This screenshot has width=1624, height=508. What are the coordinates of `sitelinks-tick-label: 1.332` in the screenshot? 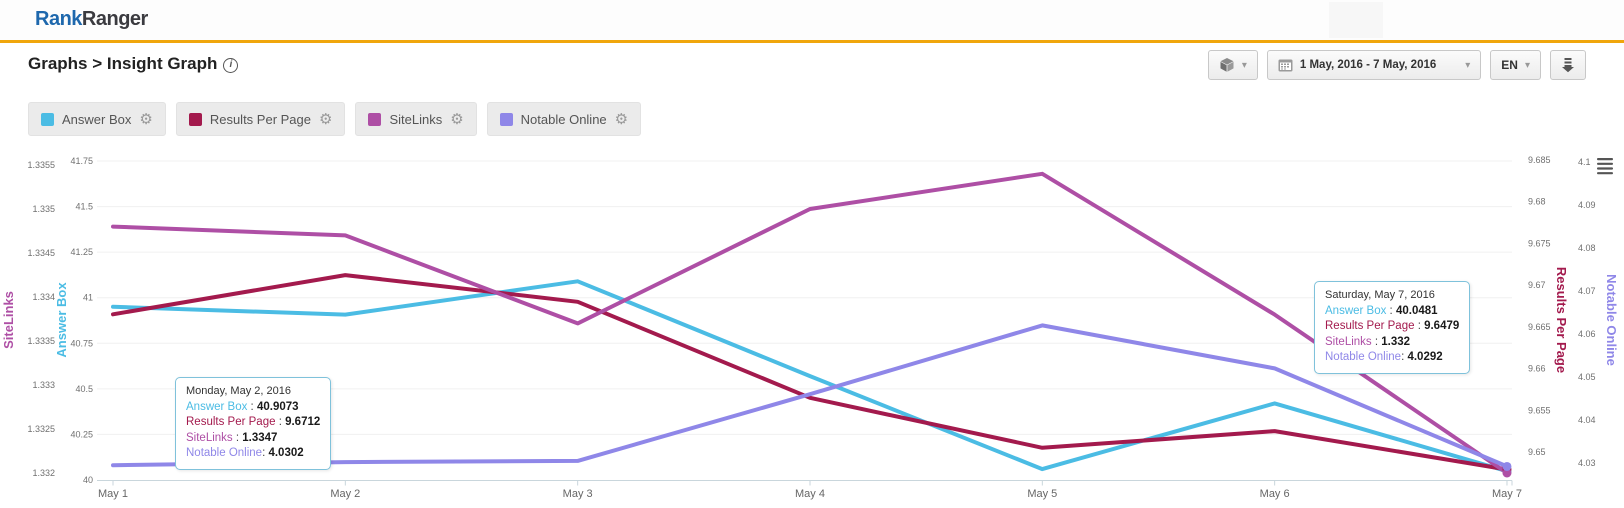 It's located at (43, 473).